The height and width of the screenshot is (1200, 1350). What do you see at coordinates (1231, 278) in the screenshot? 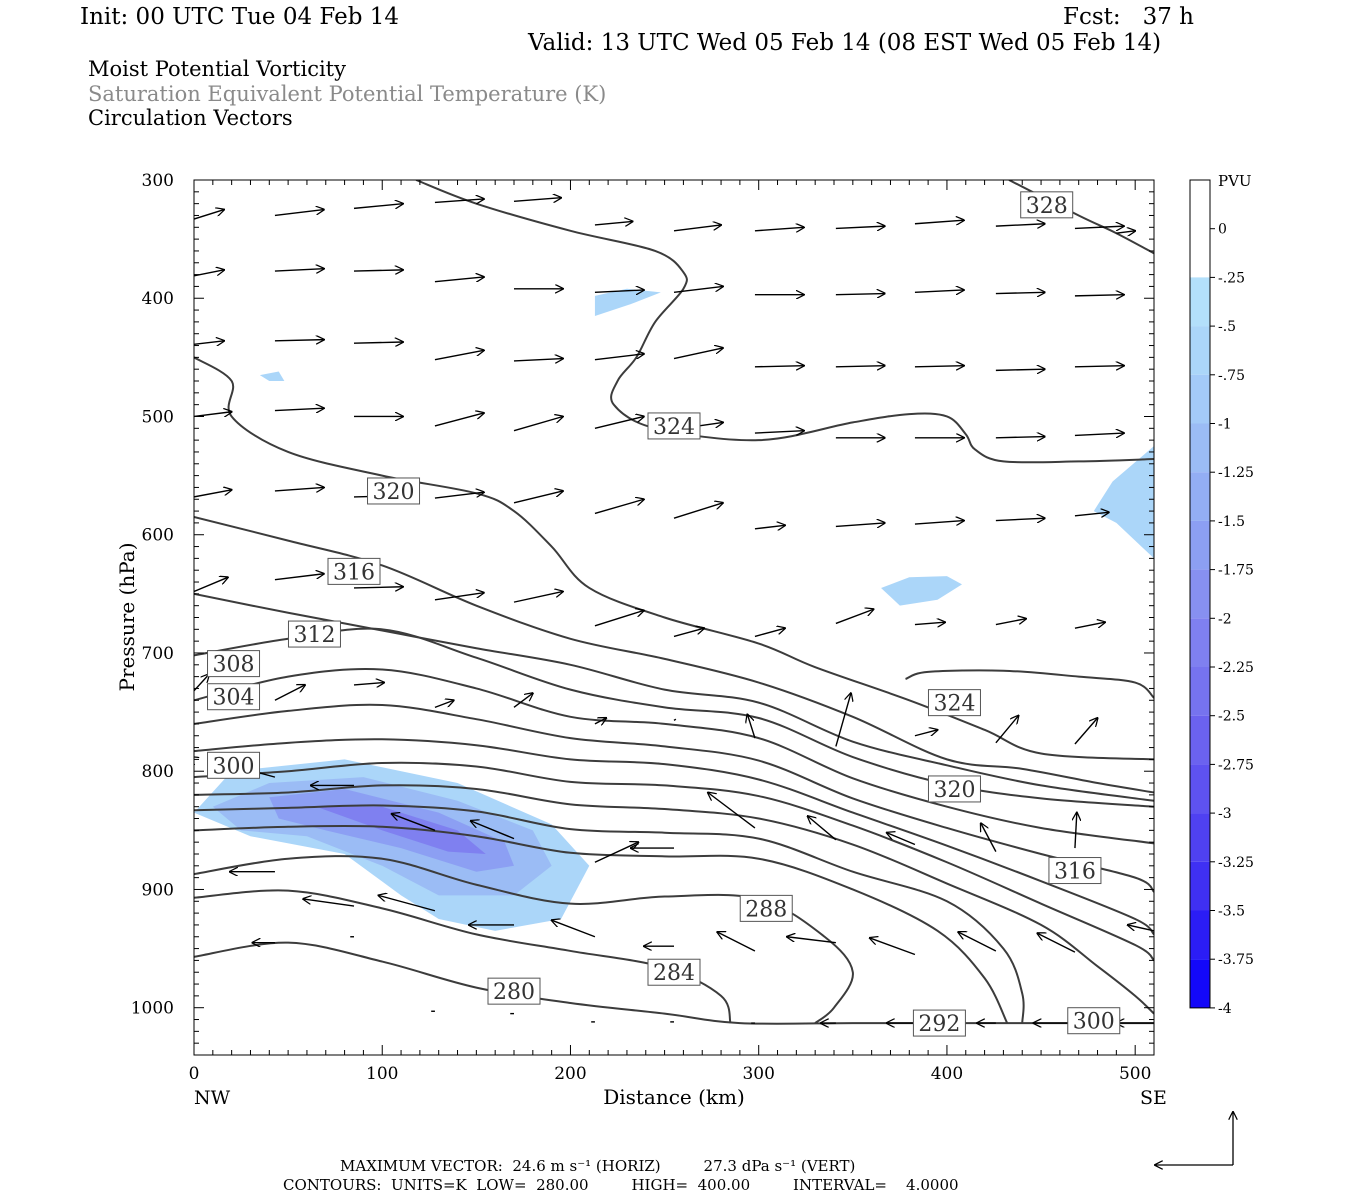
I see `colorbar-label: -.25` at bounding box center [1231, 278].